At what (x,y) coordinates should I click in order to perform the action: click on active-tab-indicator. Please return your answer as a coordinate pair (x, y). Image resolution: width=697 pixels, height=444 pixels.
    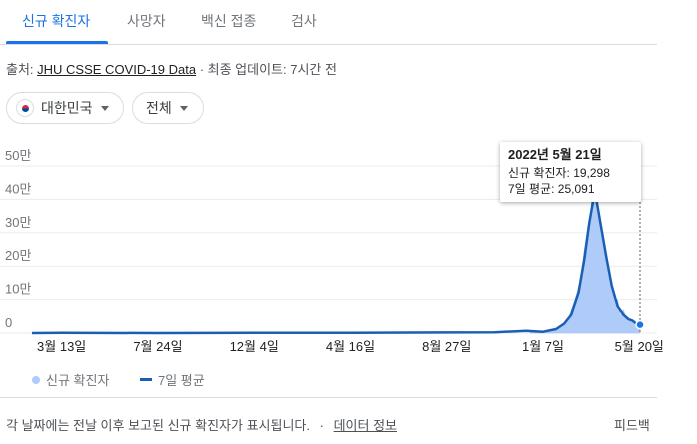
    Looking at the image, I should click on (57, 42).